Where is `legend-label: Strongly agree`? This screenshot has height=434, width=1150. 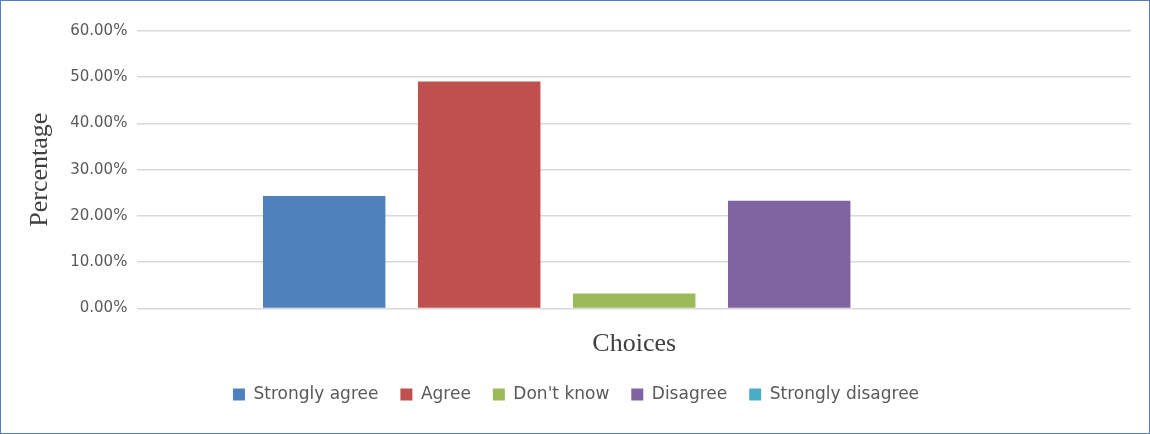
legend-label: Strongly agree is located at coordinates (316, 392).